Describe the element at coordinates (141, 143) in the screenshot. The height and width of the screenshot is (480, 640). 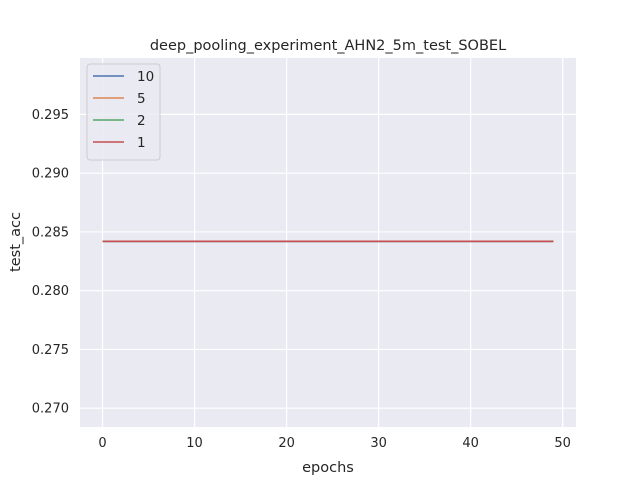
I see `legend-label-1: 1` at that location.